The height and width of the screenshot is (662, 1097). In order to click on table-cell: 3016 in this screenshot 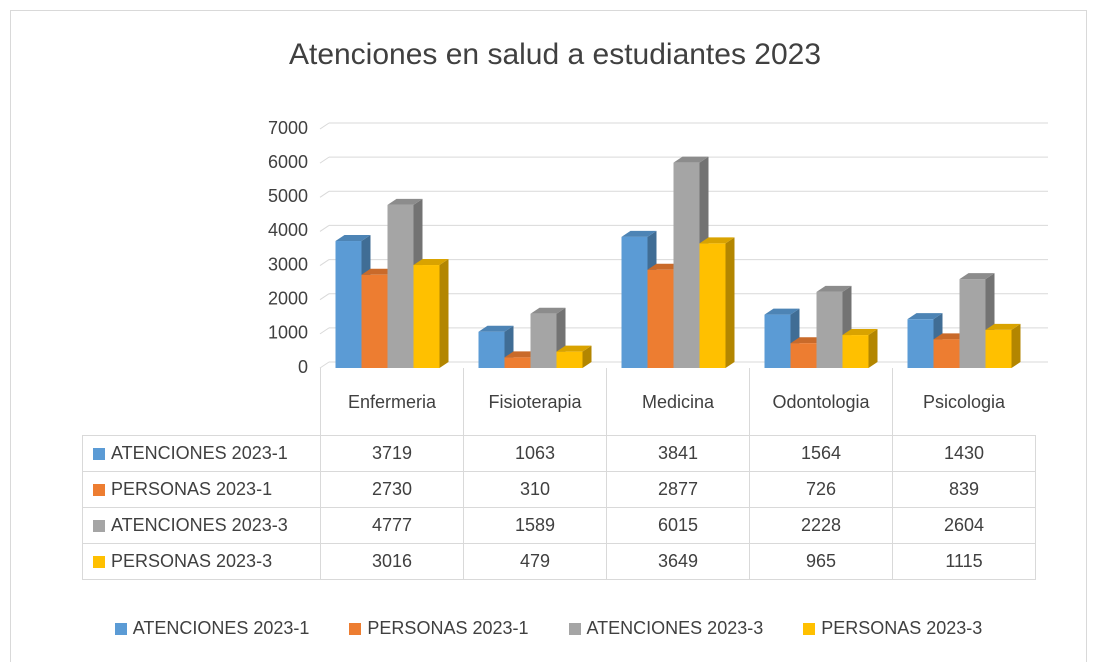, I will do `click(392, 561)`.